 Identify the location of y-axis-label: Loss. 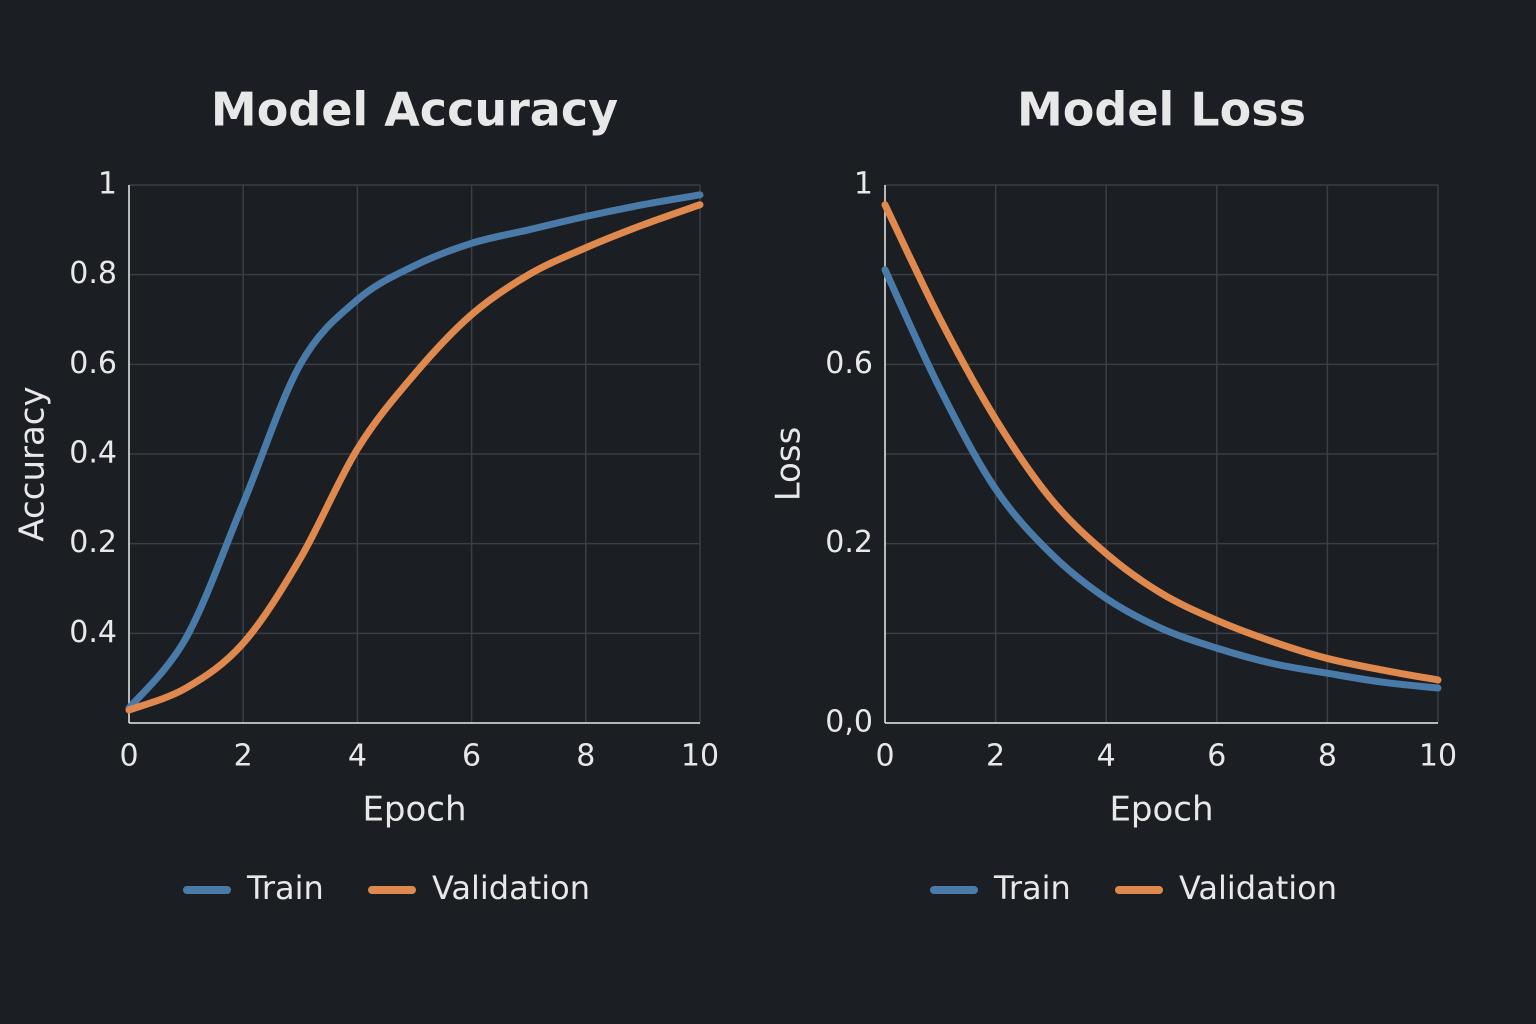
(789, 464).